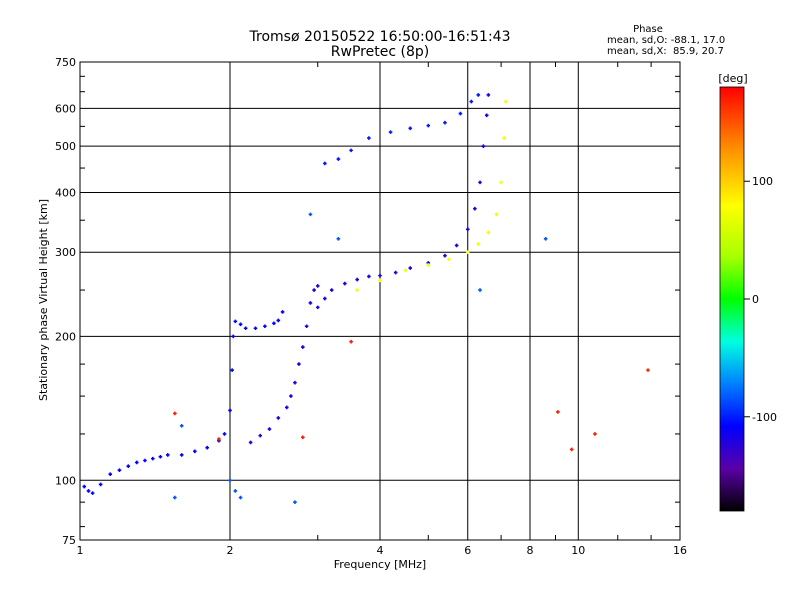 This screenshot has width=800, height=600. Describe the element at coordinates (648, 29) in the screenshot. I see `phase-stats-heading: Phase` at that location.